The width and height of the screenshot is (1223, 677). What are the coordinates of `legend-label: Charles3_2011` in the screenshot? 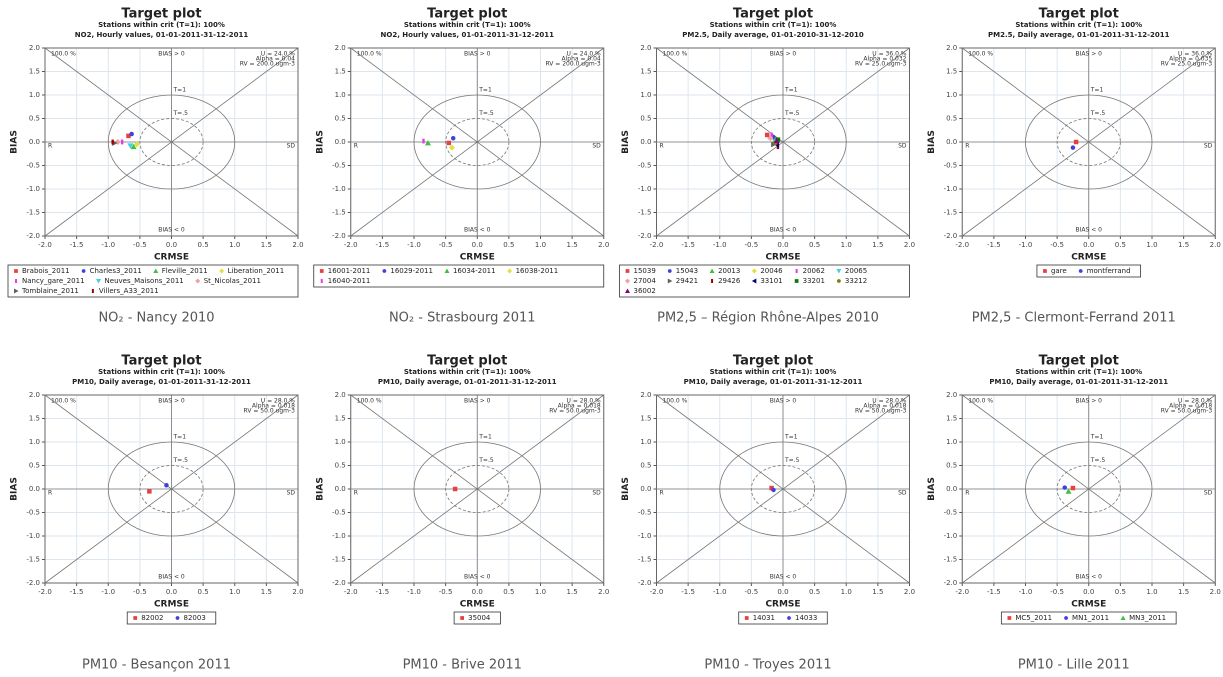 It's located at (116, 271).